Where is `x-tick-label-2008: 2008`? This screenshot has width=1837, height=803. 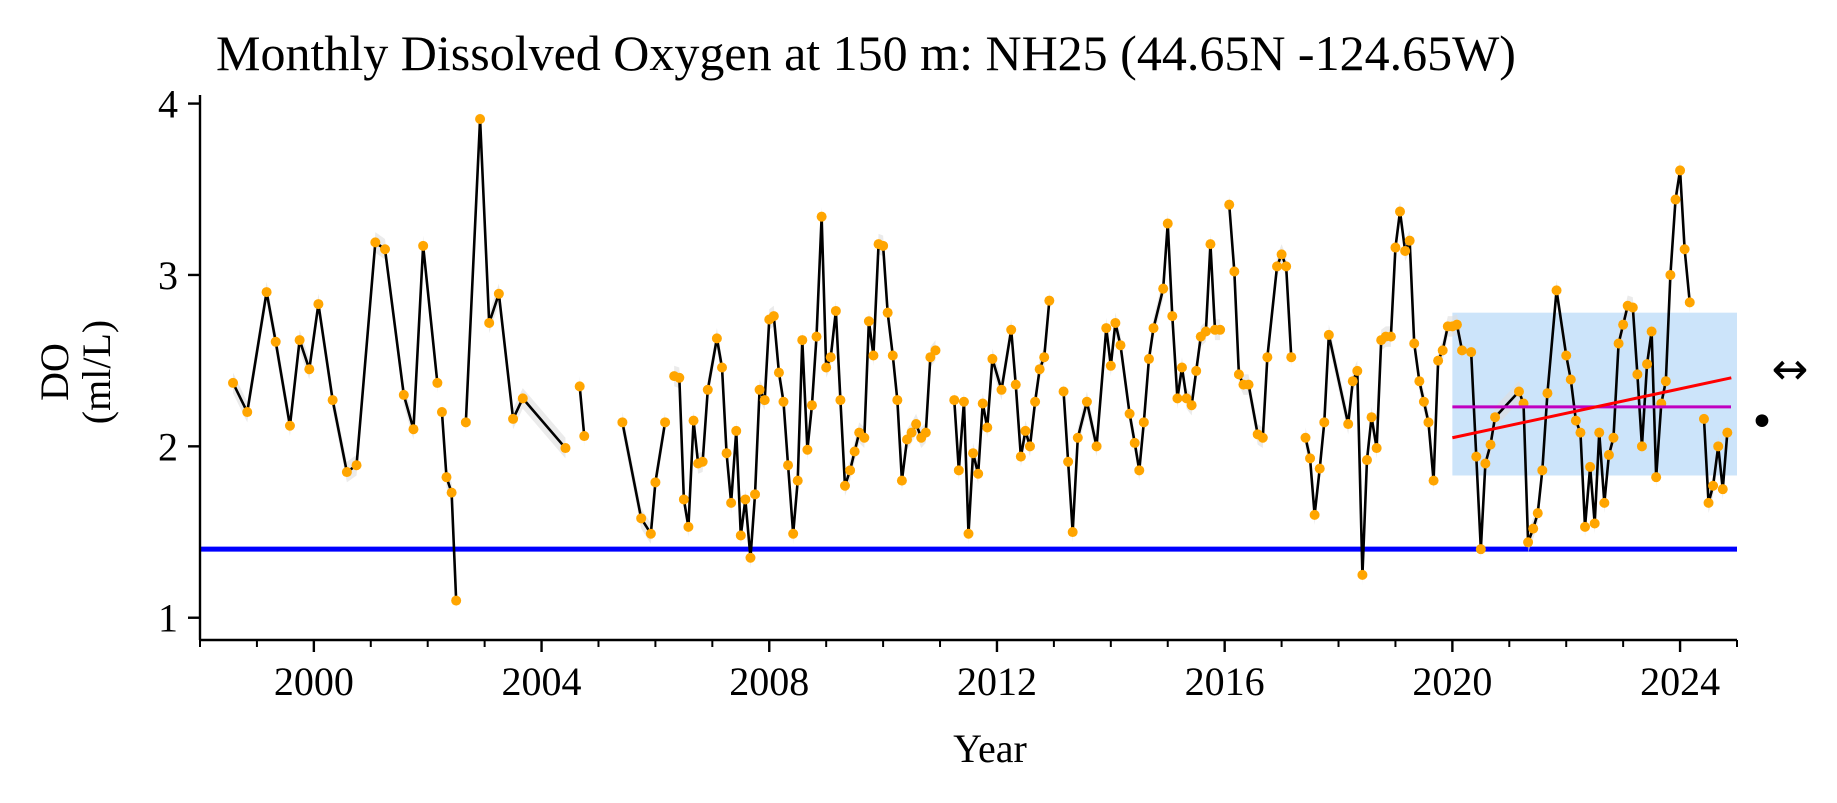
x-tick-label-2008: 2008 is located at coordinates (769, 681).